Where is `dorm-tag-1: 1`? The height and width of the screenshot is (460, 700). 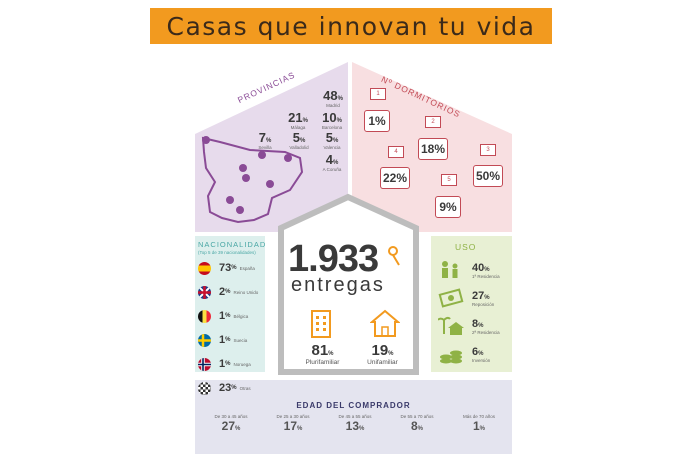
dorm-tag-1: 1 is located at coordinates (378, 94).